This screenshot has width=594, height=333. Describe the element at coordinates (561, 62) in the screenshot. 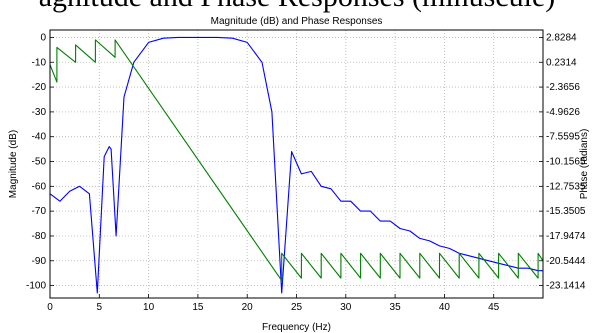

I see `y2-tick-label: 0.2314` at that location.